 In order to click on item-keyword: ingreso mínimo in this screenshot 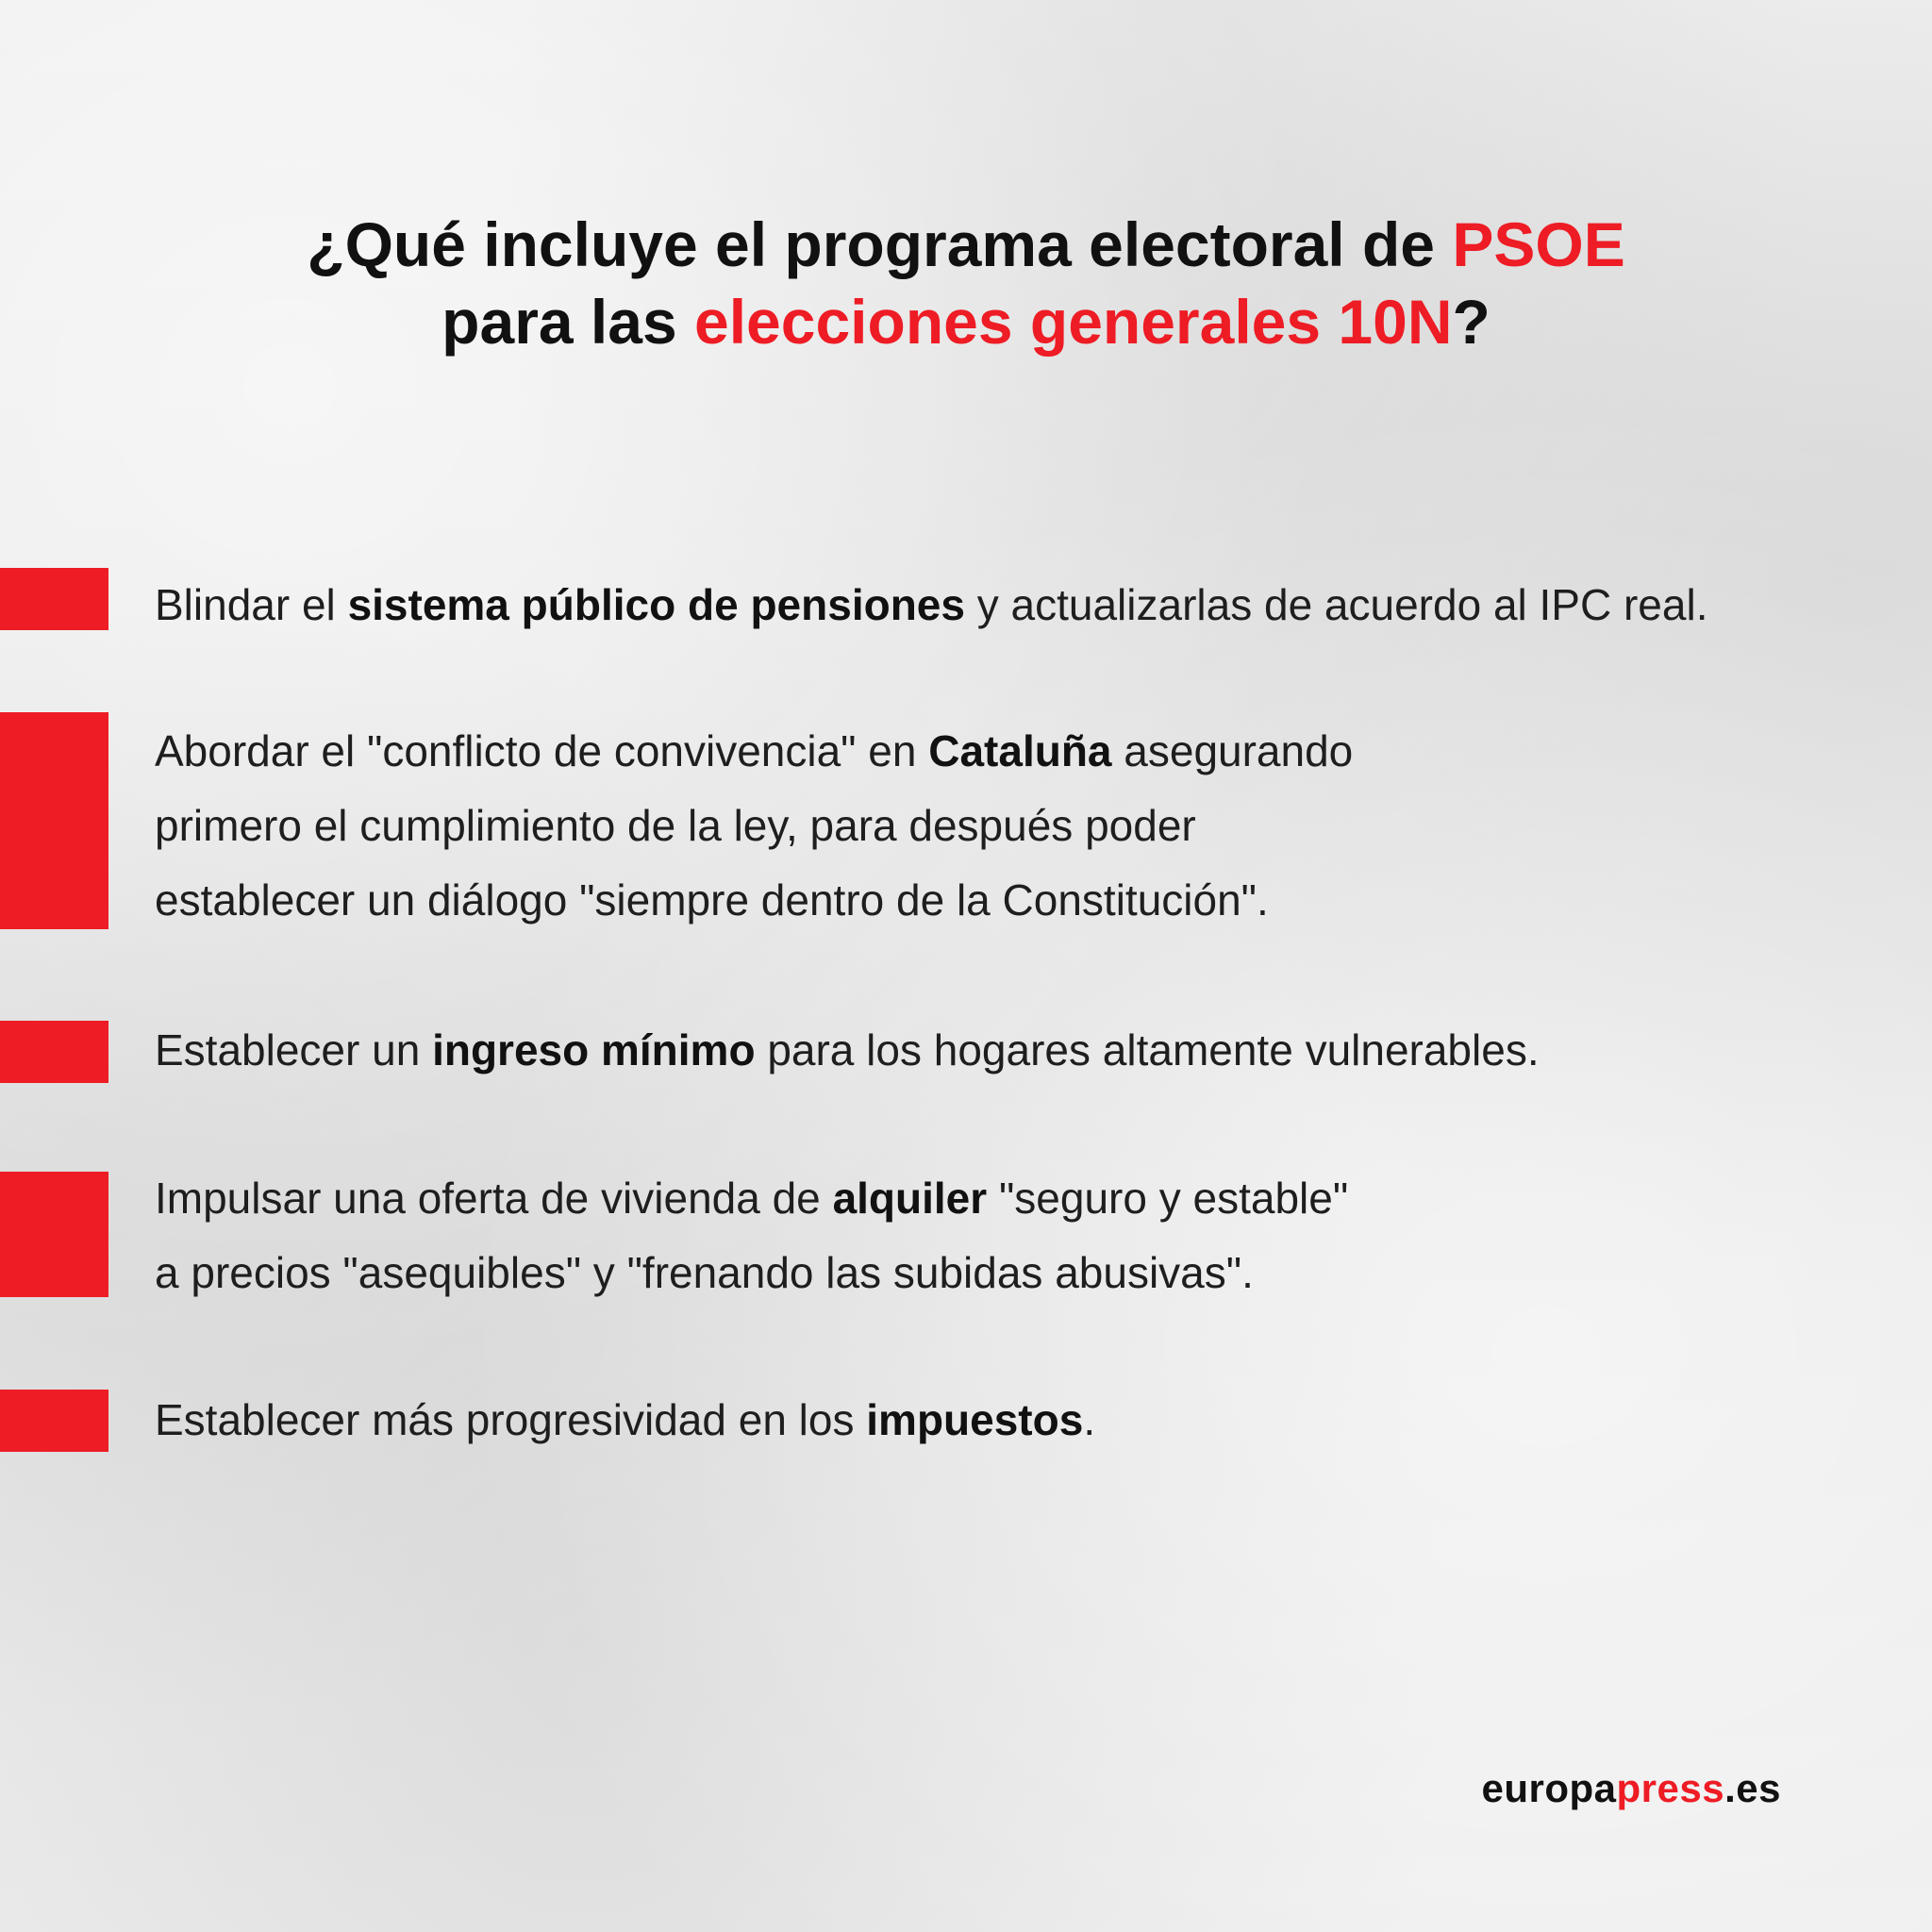, I will do `click(594, 1049)`.